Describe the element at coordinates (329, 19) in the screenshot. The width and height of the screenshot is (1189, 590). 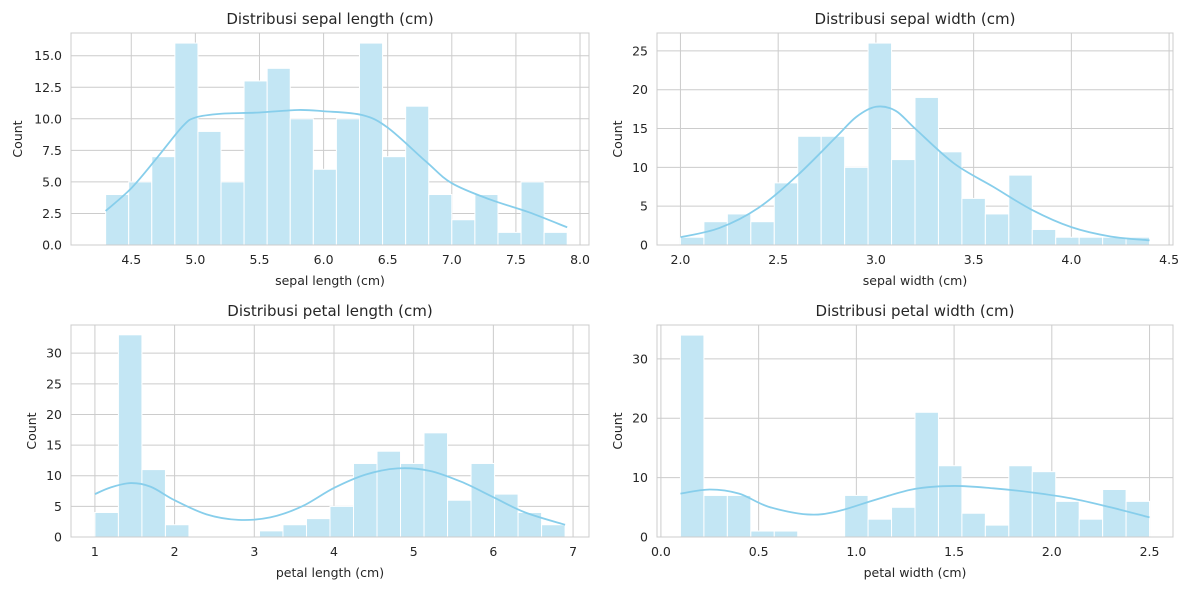
I see `chart-title: Distribusi sepal length (cm)` at that location.